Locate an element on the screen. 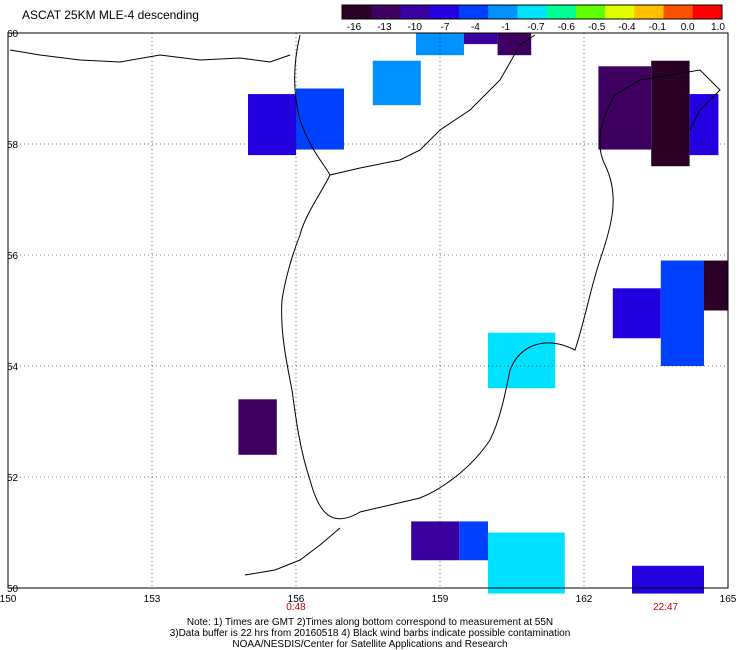 This screenshot has width=740, height=650. lon-tick-label: 153 is located at coordinates (152, 599).